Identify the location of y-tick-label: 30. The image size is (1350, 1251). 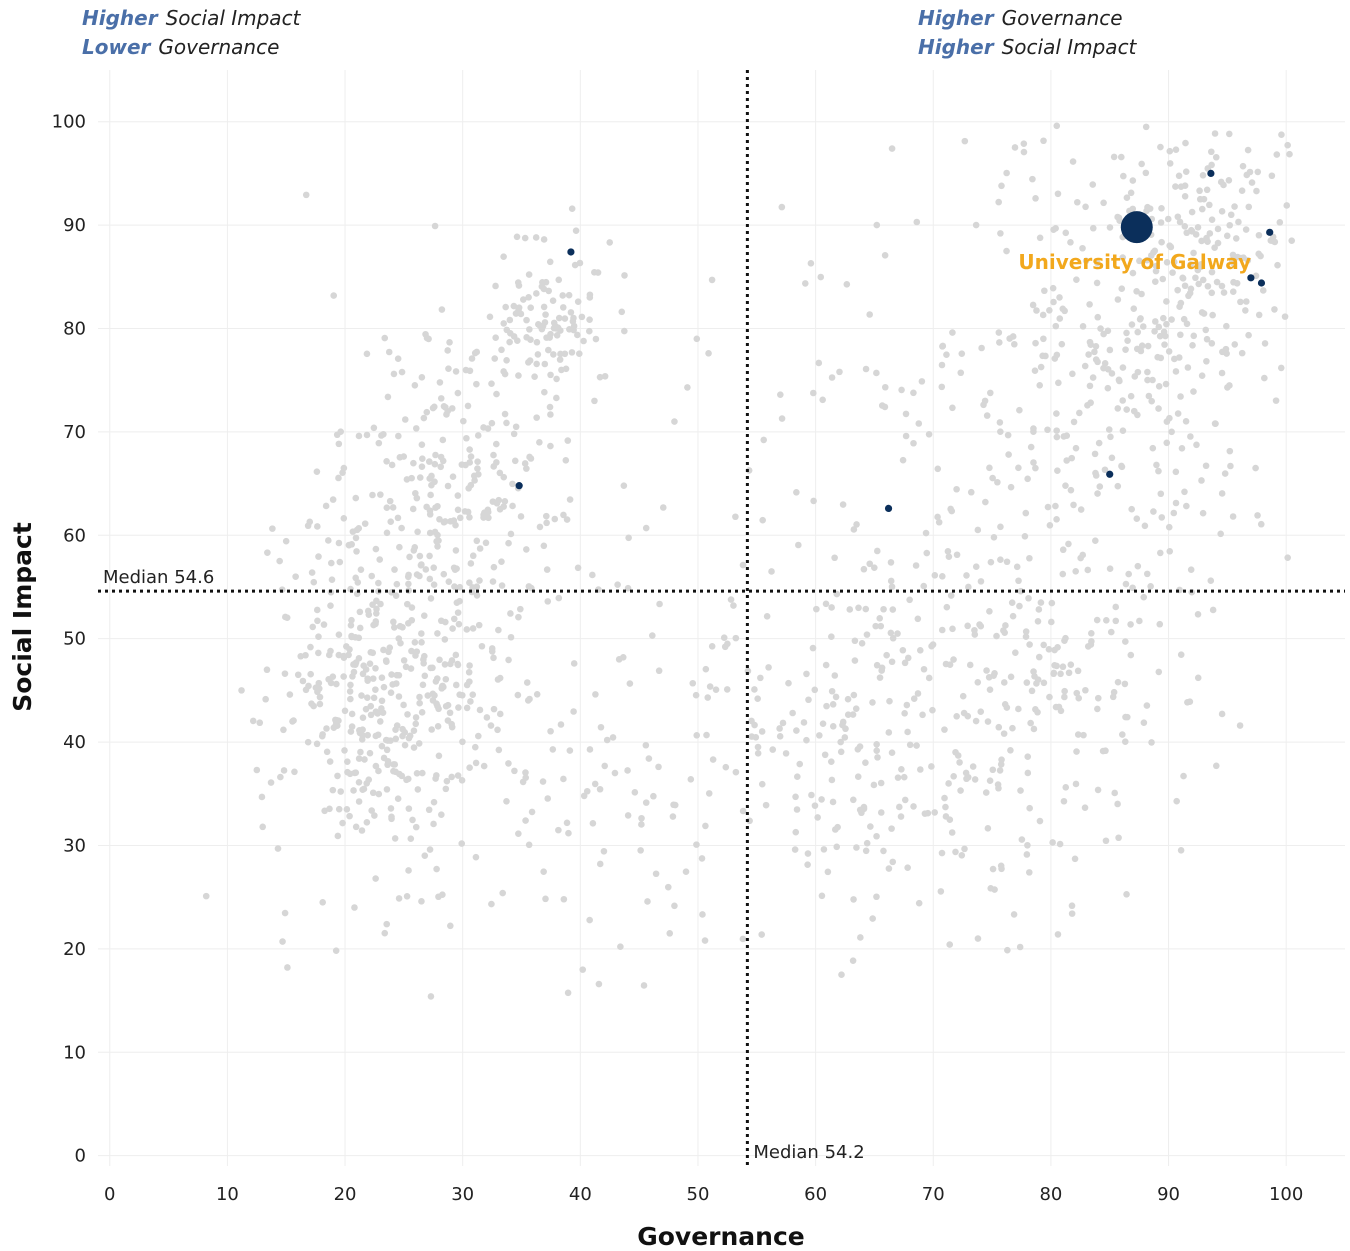
(74, 845).